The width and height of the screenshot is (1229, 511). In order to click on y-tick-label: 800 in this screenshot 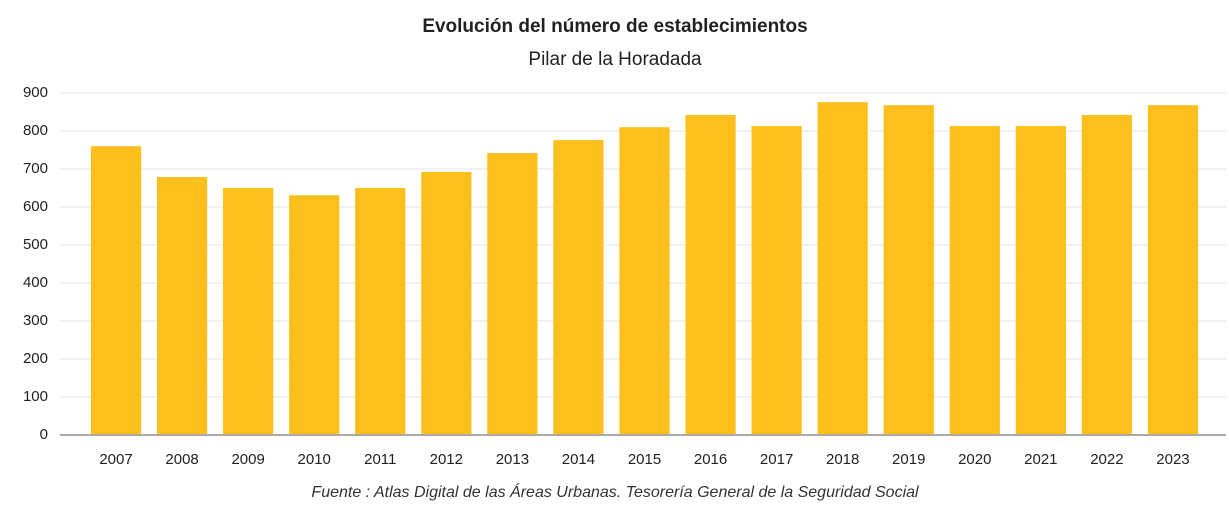, I will do `click(35, 130)`.